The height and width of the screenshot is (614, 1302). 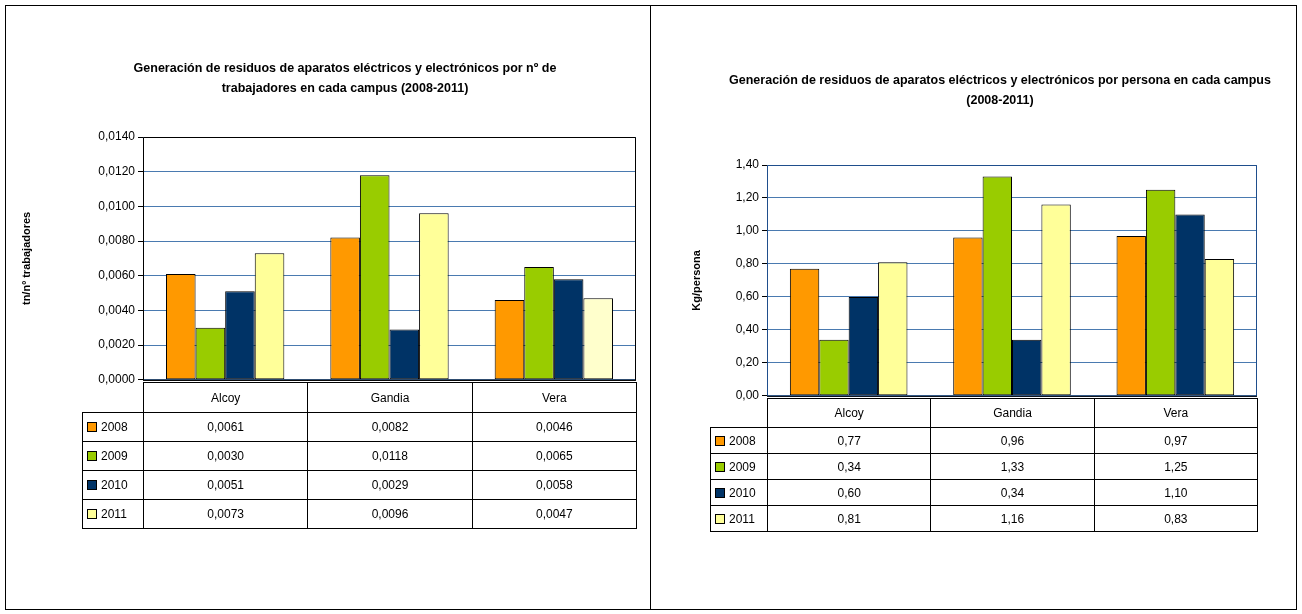 I want to click on data-label: 0,0082, so click(x=390, y=427).